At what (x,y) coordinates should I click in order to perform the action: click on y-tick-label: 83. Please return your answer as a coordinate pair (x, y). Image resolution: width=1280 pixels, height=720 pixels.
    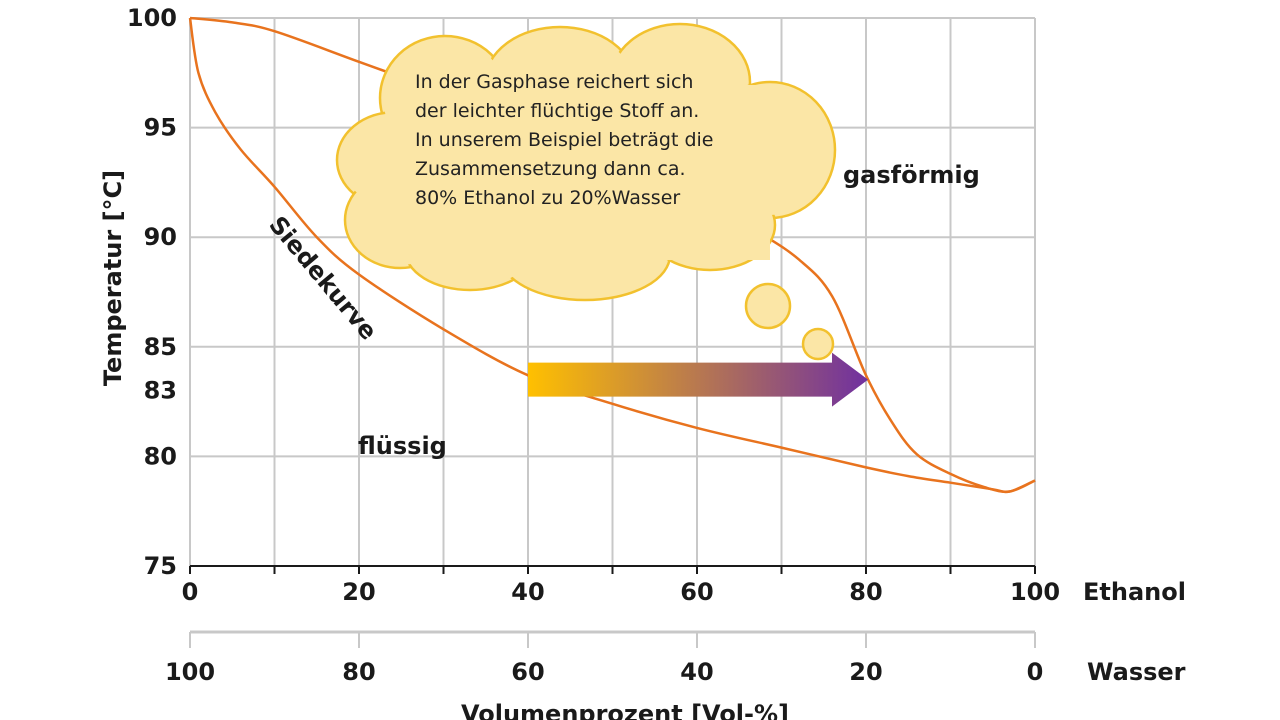
    Looking at the image, I should click on (160, 391).